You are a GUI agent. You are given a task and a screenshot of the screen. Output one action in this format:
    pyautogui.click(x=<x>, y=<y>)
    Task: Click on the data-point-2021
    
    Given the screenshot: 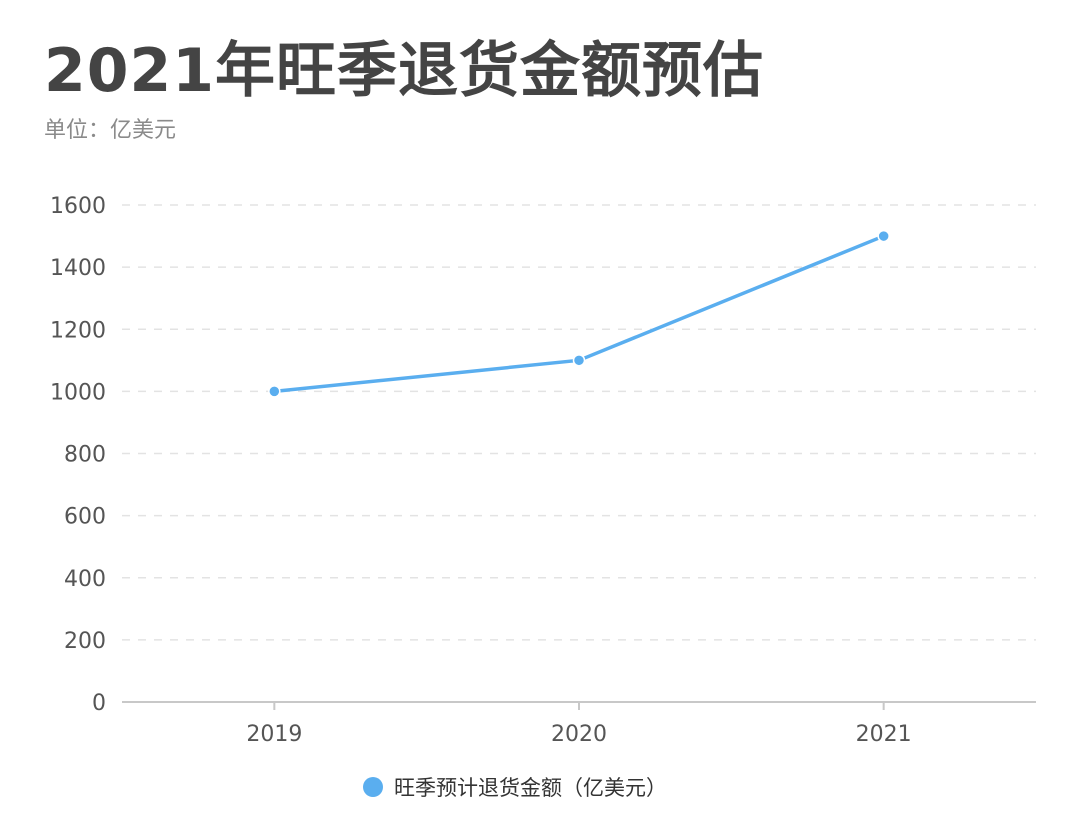 What is the action you would take?
    pyautogui.click(x=883, y=236)
    